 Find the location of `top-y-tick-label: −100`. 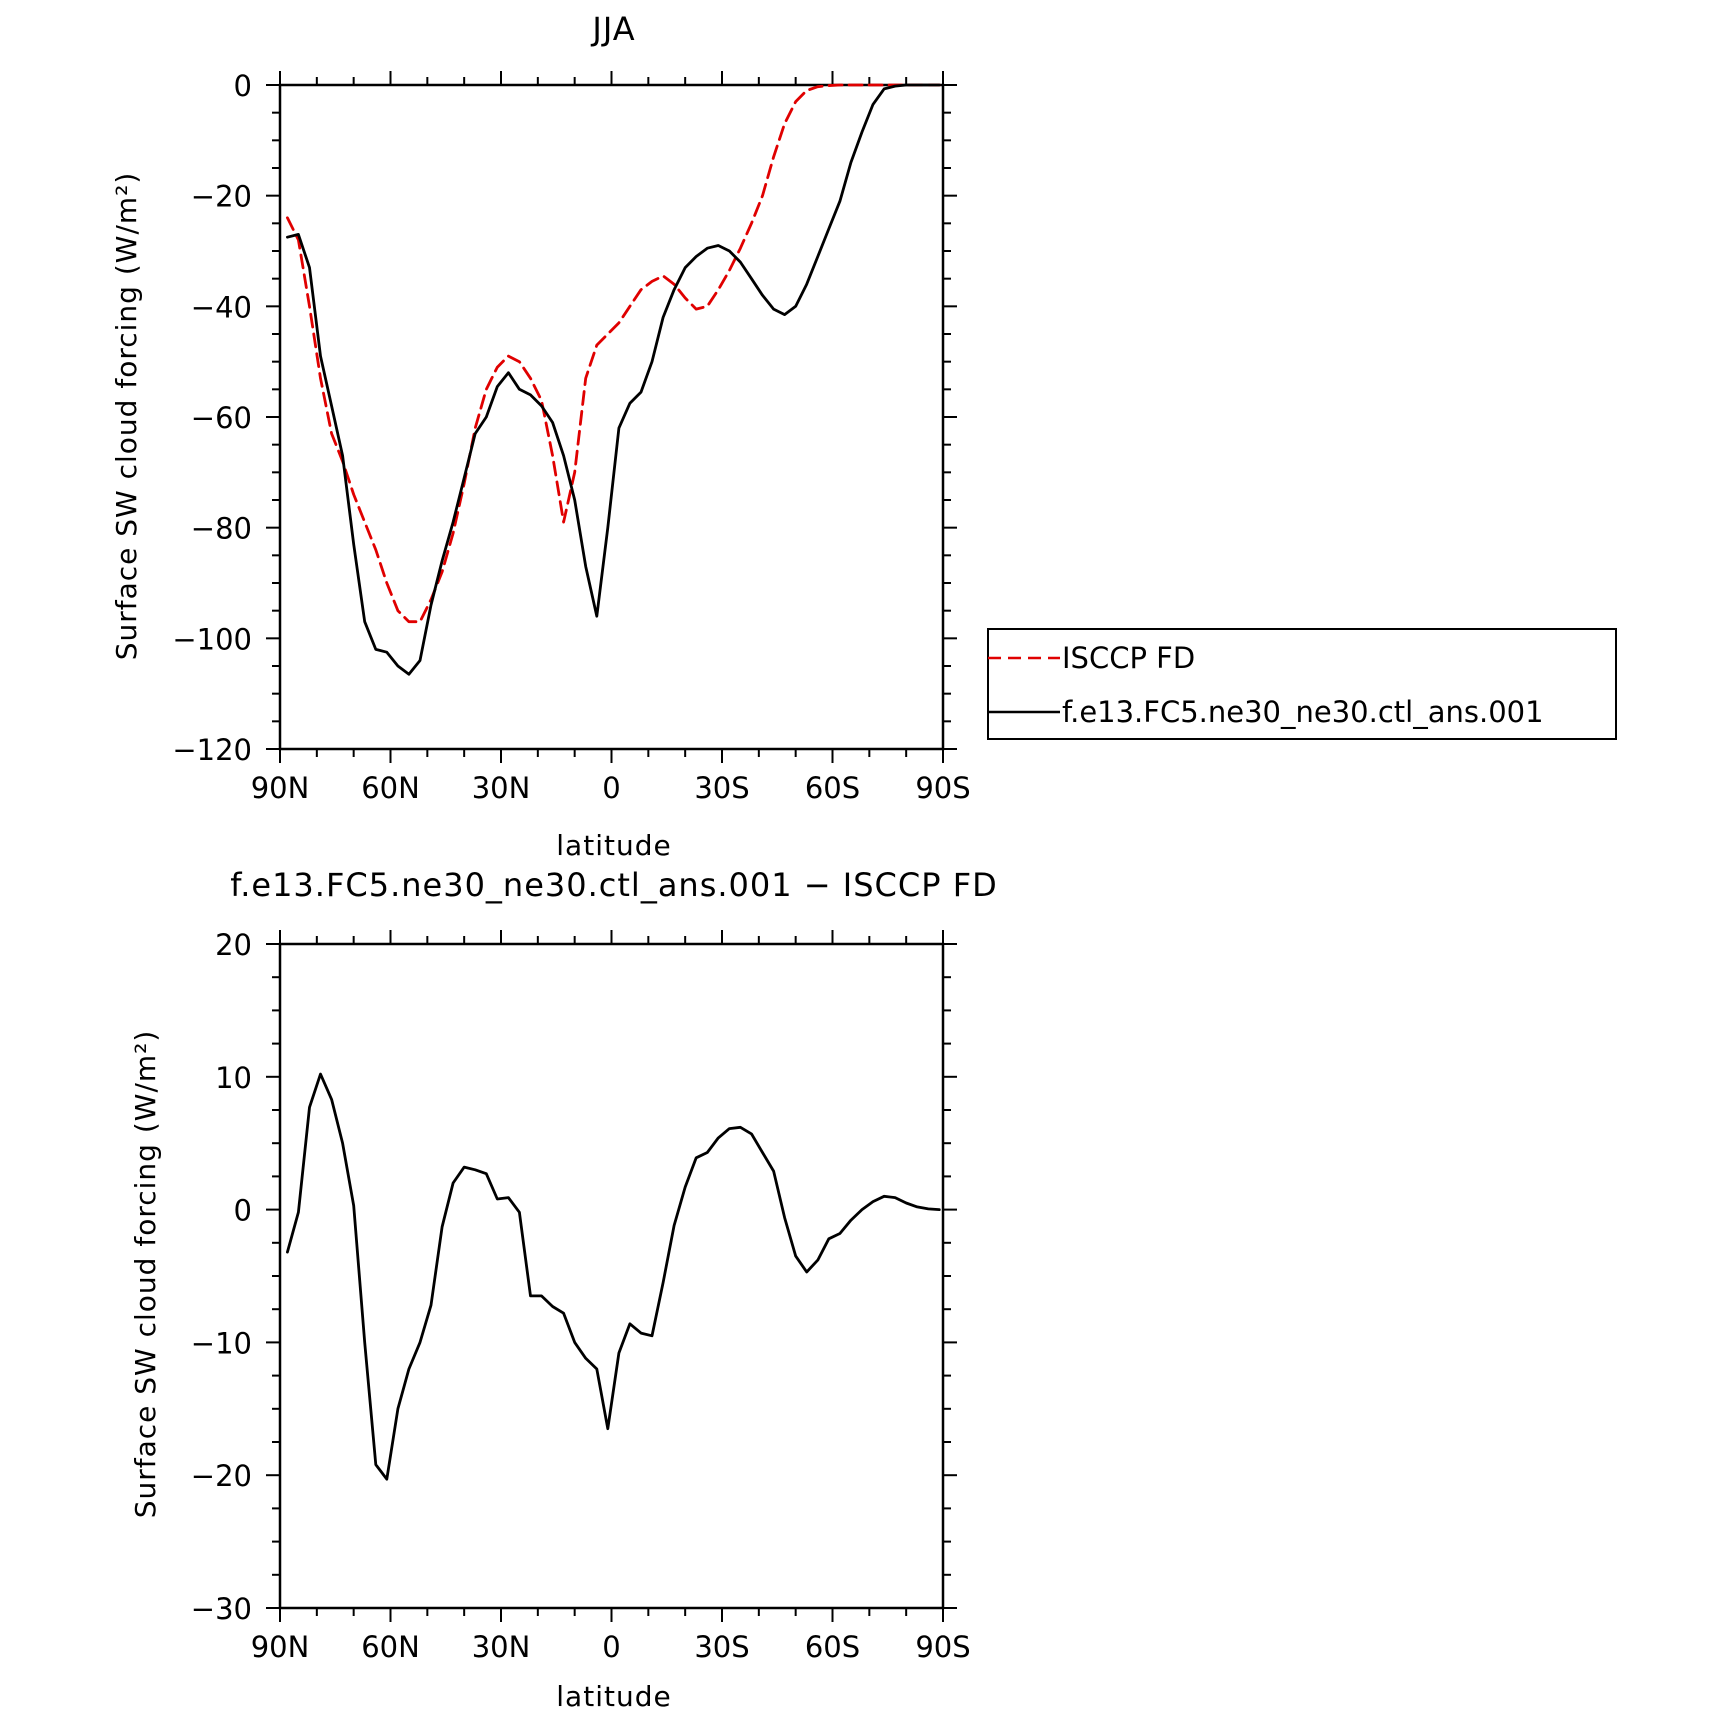

top-y-tick-label: −100 is located at coordinates (212, 639).